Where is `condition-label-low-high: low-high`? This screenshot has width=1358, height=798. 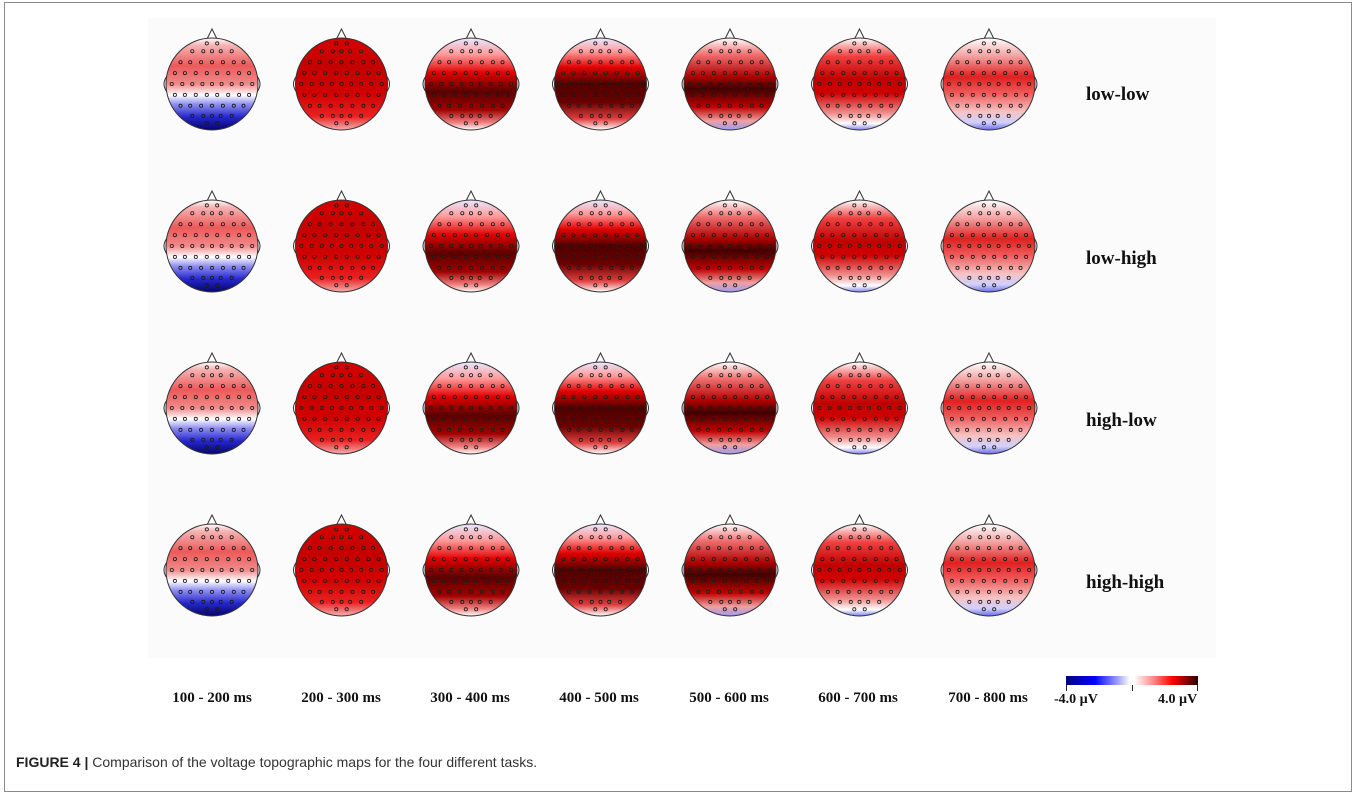 condition-label-low-high: low-high is located at coordinates (1121, 258).